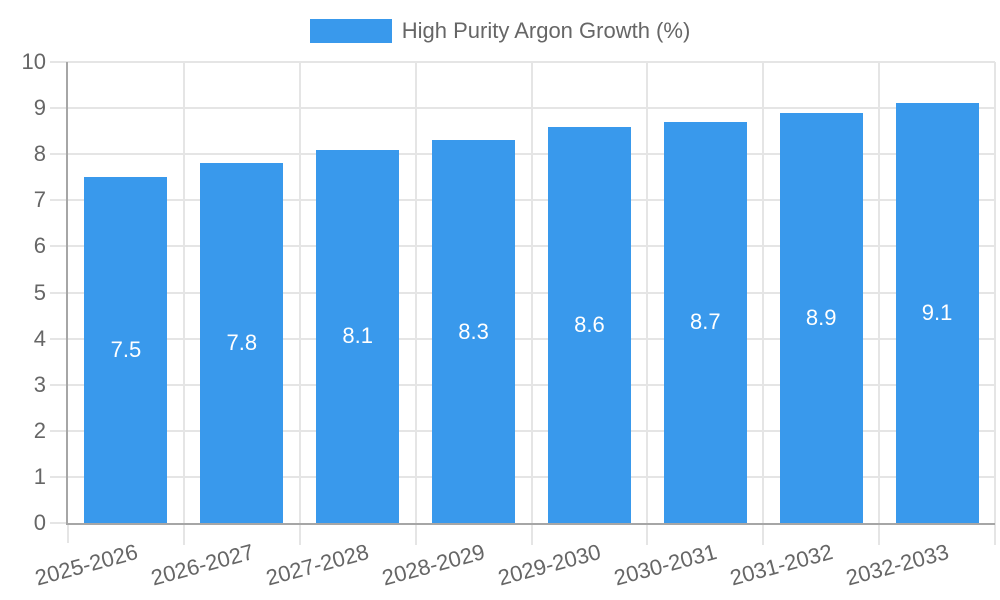 This screenshot has width=1000, height=600. Describe the element at coordinates (549, 565) in the screenshot. I see `x-axis-tick-label: 2029-2030` at that location.